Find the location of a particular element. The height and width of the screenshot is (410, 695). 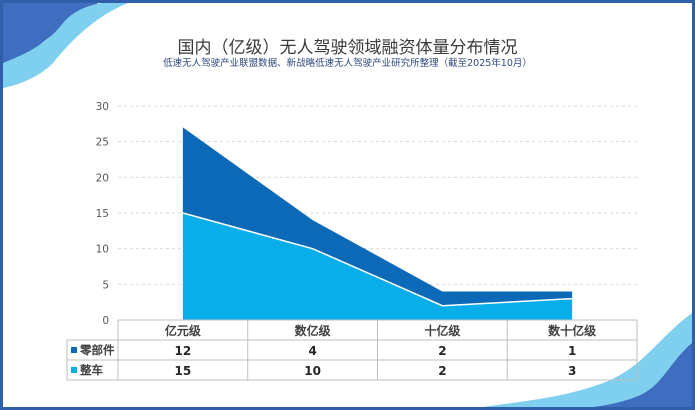

y-tick-label: 30 is located at coordinates (102, 107).